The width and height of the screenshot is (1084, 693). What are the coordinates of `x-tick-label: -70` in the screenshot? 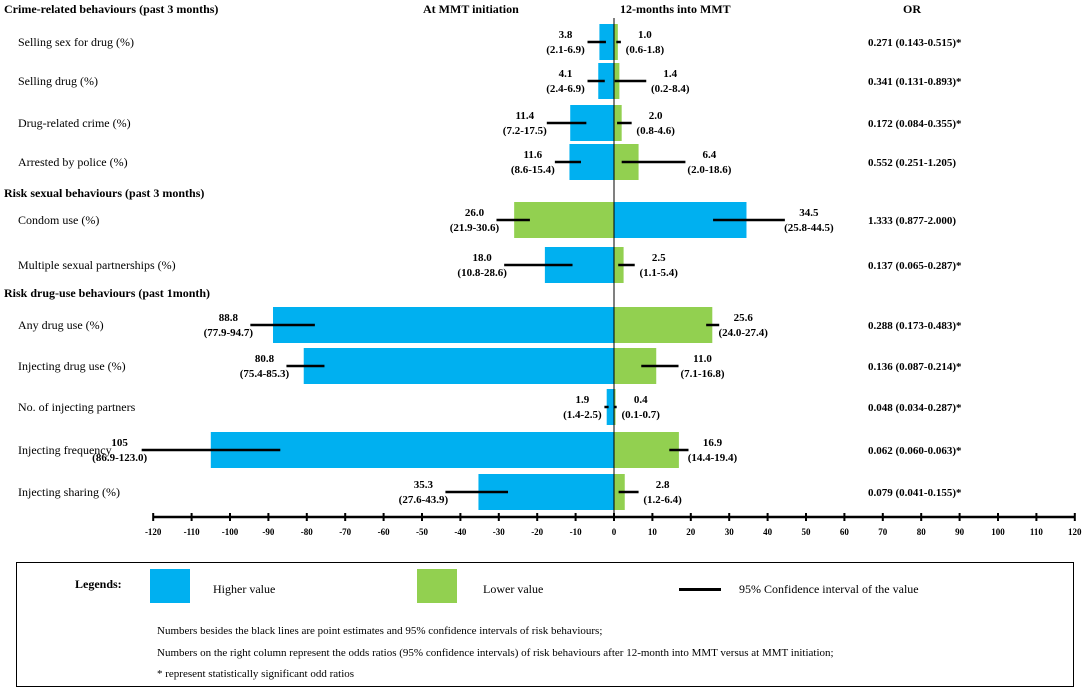 It's located at (345, 532).